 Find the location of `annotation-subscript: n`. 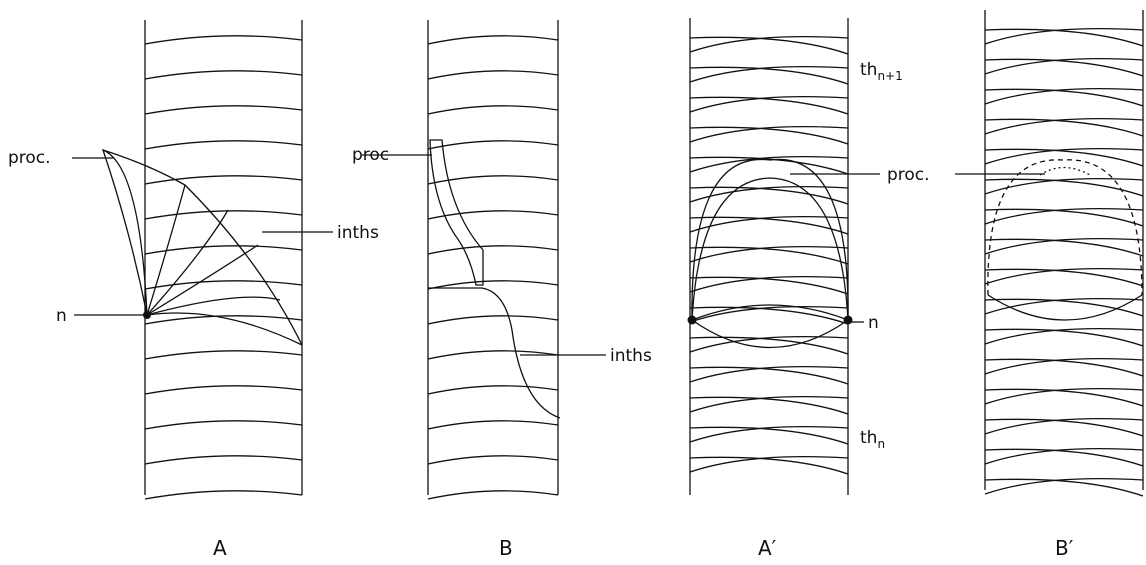

annotation-subscript: n is located at coordinates (881, 444).